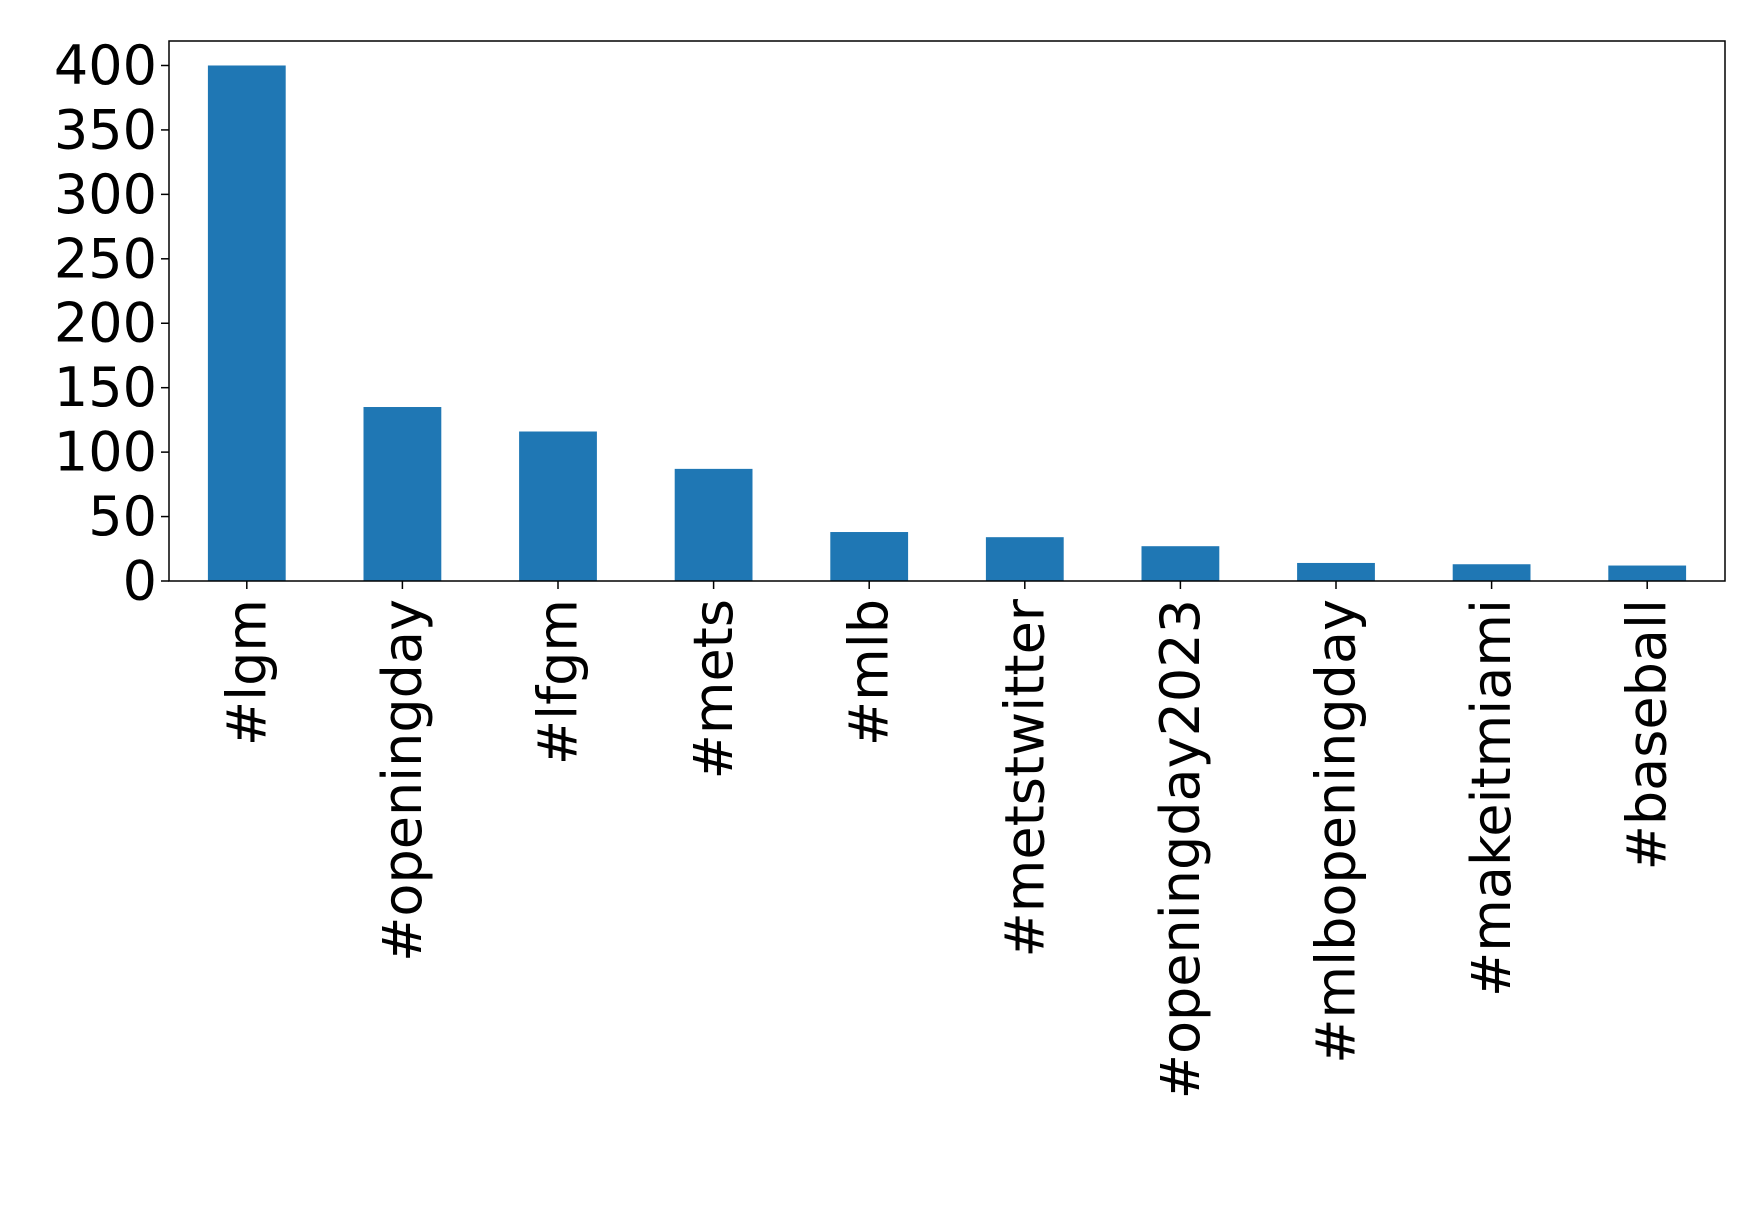  What do you see at coordinates (105, 194) in the screenshot?
I see `y-tick-label-6: 300` at bounding box center [105, 194].